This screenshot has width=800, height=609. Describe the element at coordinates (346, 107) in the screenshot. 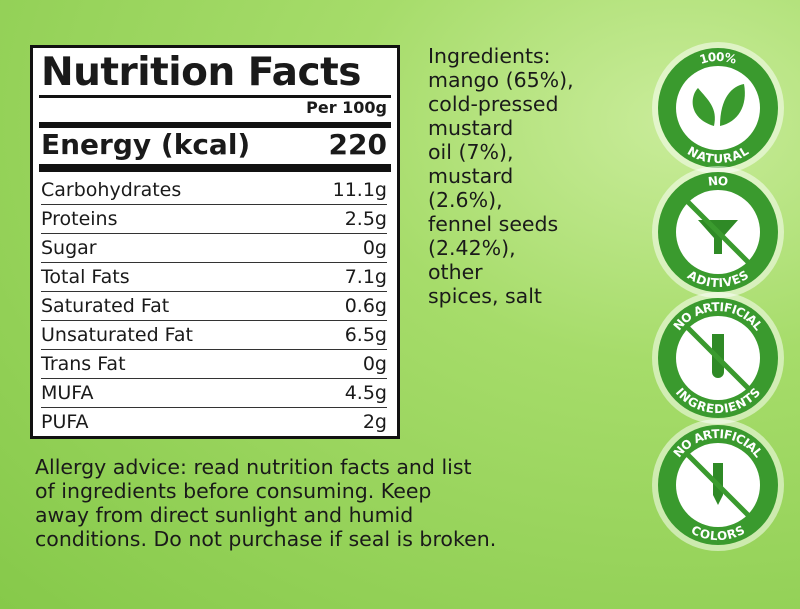

I see `basis: Per 100g` at that location.